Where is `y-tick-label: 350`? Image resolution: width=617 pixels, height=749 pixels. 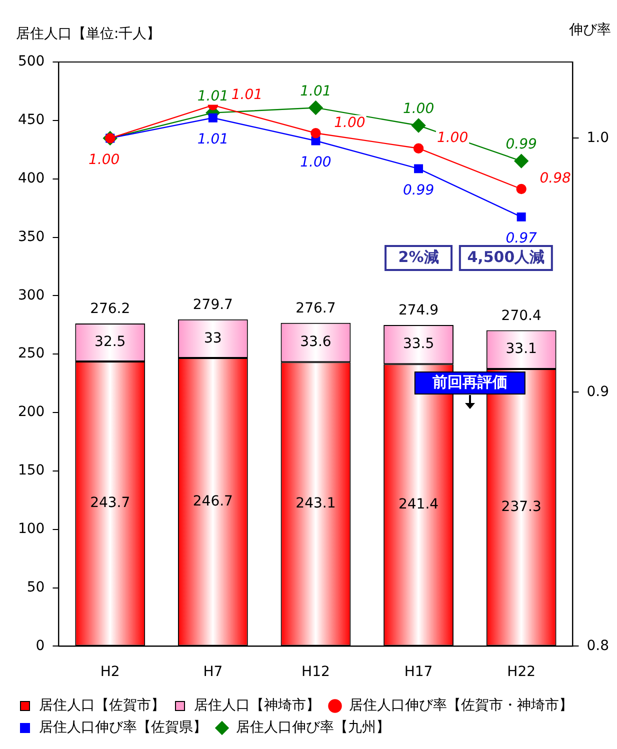 y-tick-label: 350 is located at coordinates (31, 236).